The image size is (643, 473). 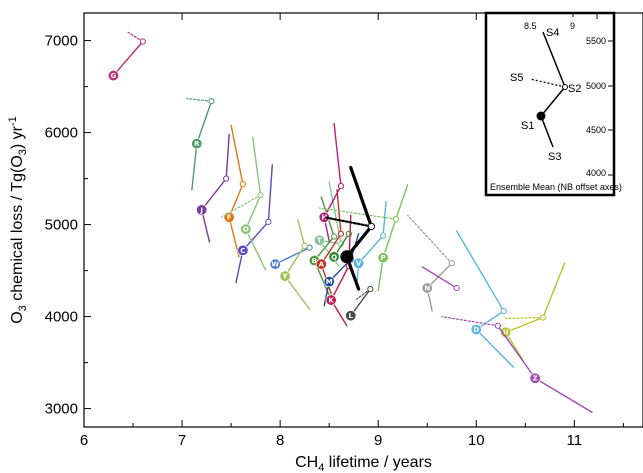 What do you see at coordinates (596, 130) in the screenshot?
I see `inset-ytick-label: 4500` at bounding box center [596, 130].